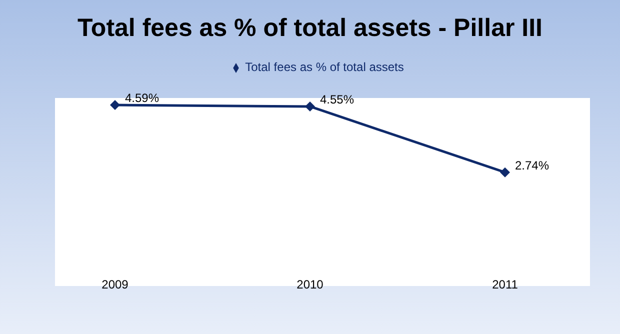 Image resolution: width=620 pixels, height=334 pixels. Describe the element at coordinates (532, 165) in the screenshot. I see `data-label: 2.74%` at that location.